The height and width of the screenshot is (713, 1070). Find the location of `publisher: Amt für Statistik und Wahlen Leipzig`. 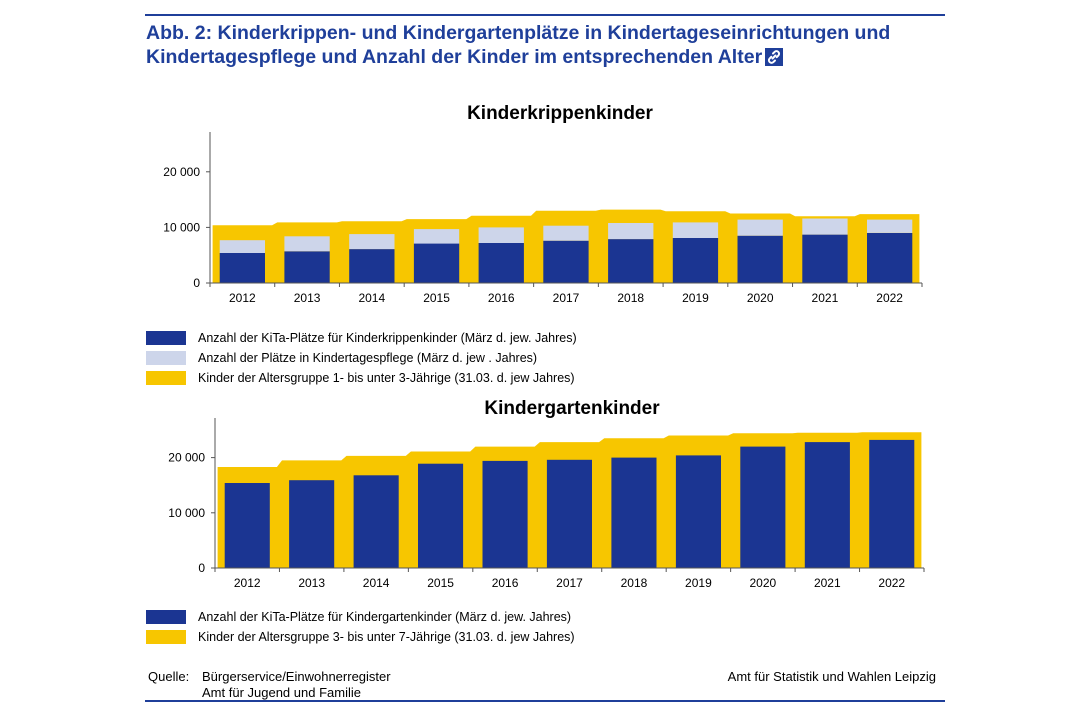

publisher: Amt für Statistik und Wahlen Leipzig is located at coordinates (831, 676).